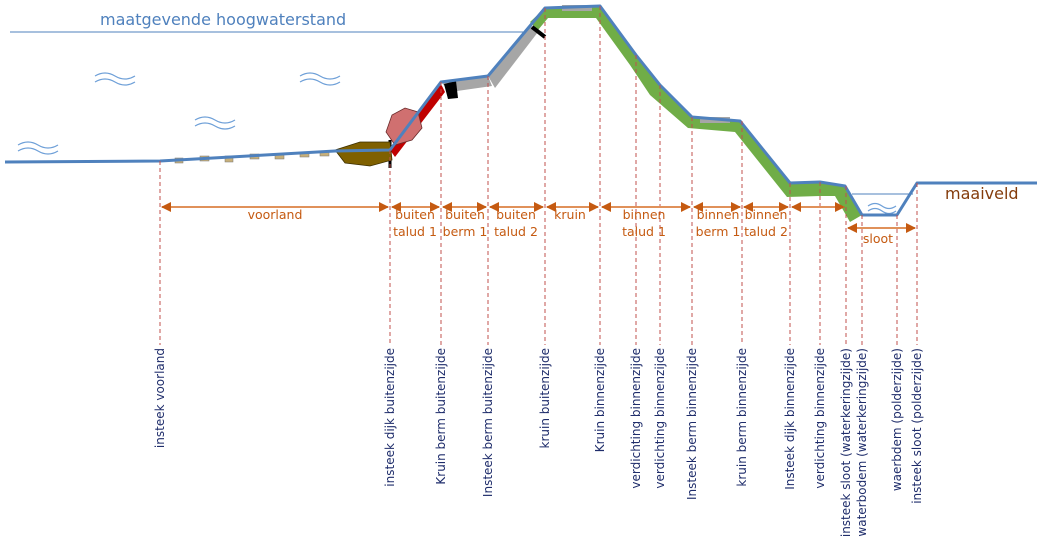  Describe the element at coordinates (513, 56) in the screenshot. I see `gray-slope-layer` at that location.